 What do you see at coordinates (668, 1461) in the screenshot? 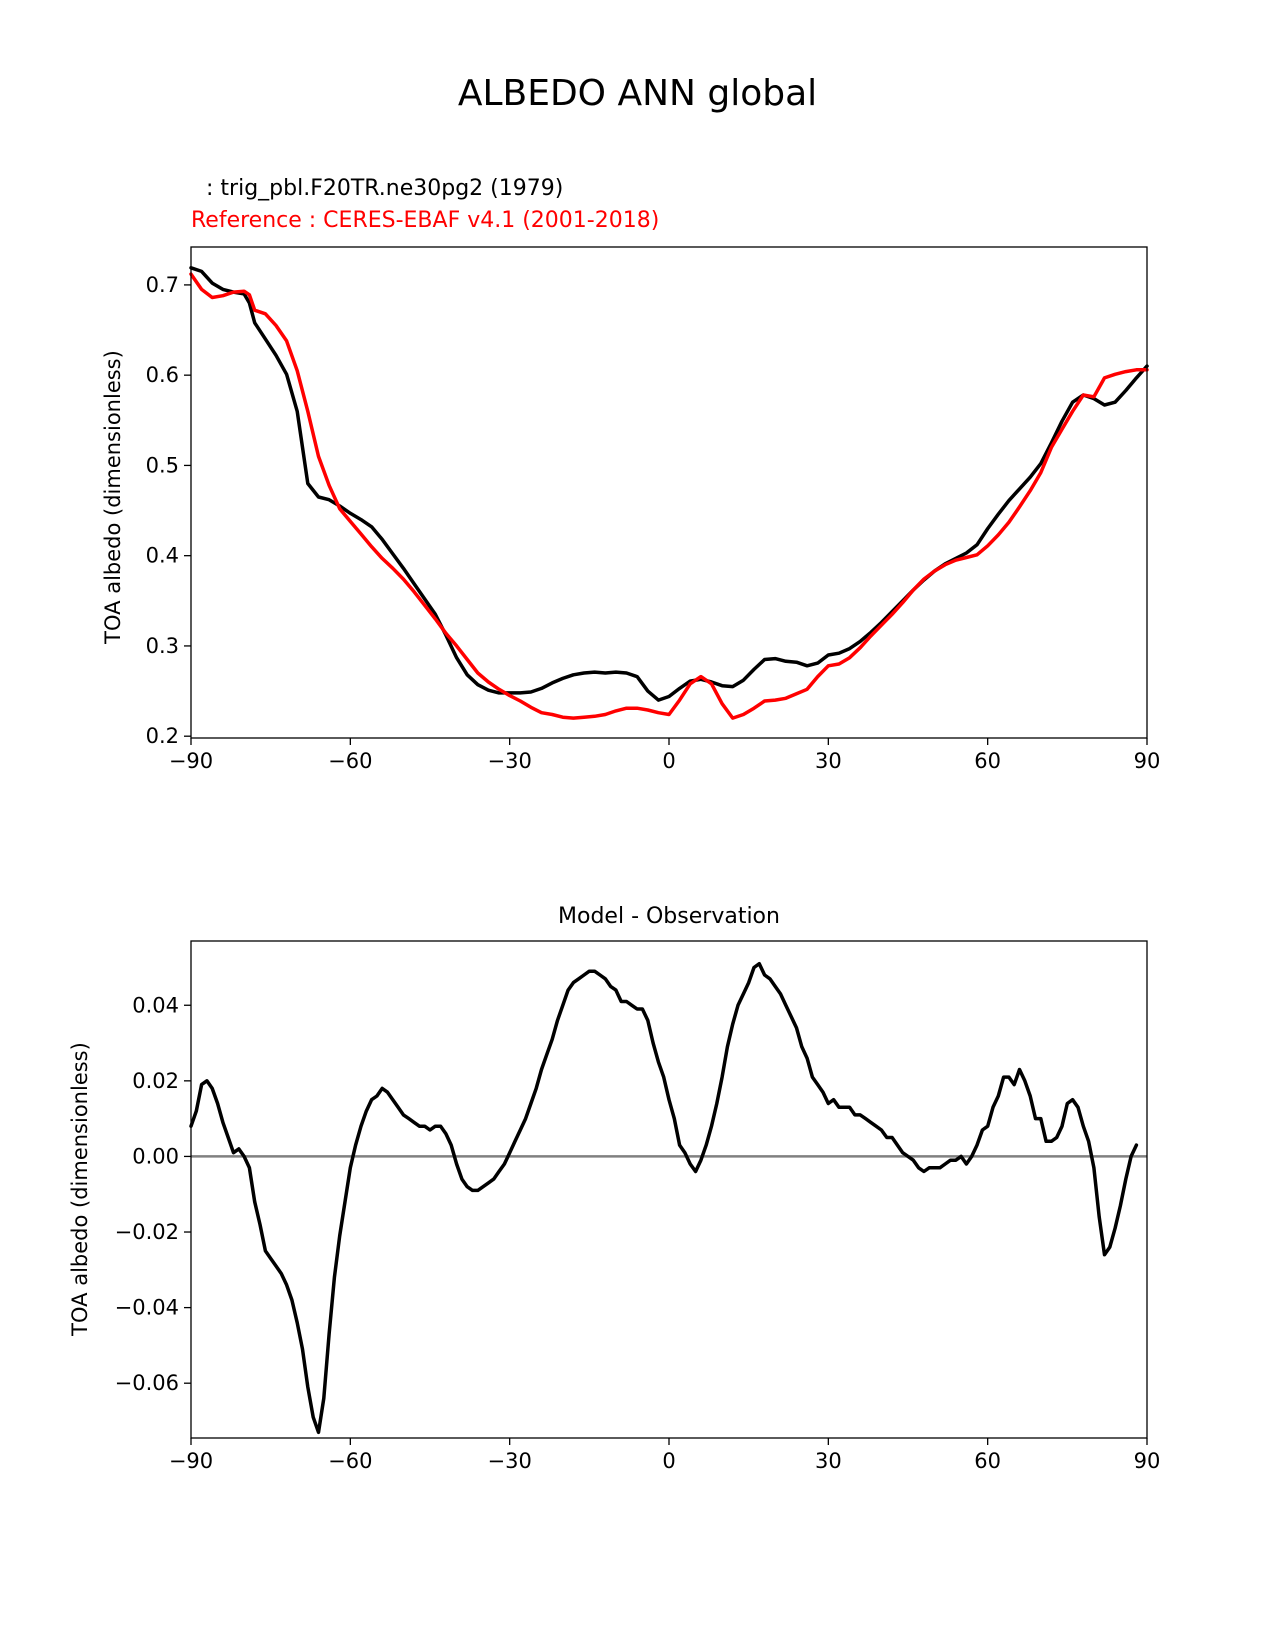
I see `diff-x-tick-label: 0` at bounding box center [668, 1461].